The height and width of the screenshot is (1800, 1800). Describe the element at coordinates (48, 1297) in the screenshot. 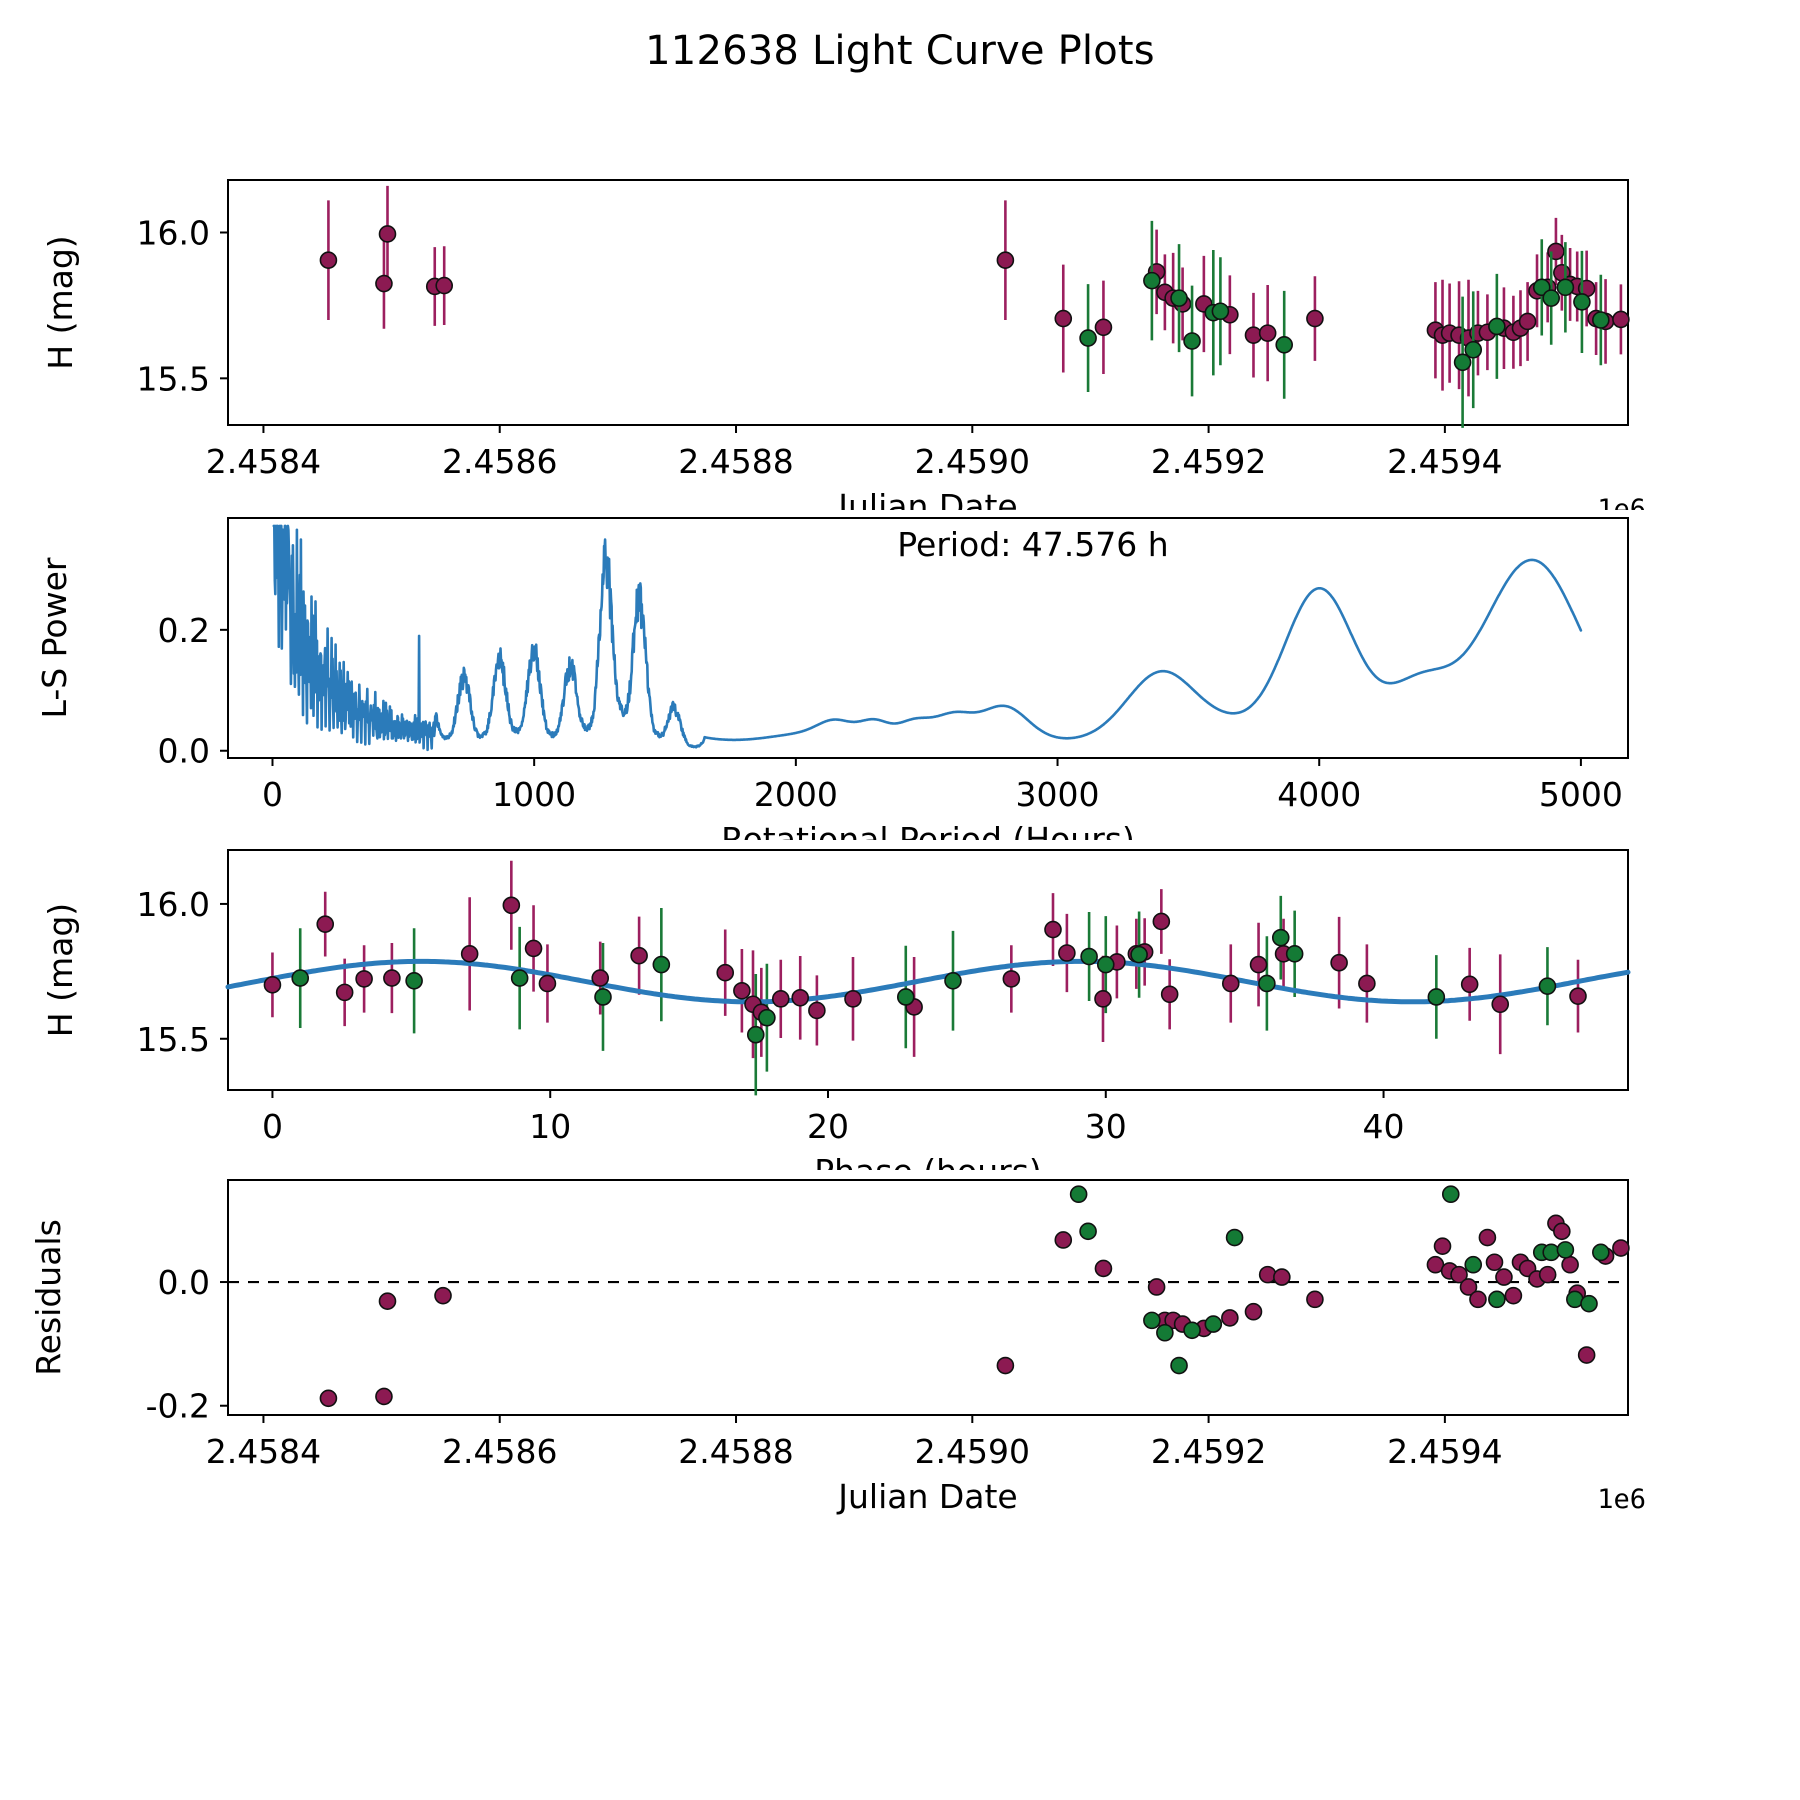

I see `y-axis-label: Residuals` at that location.